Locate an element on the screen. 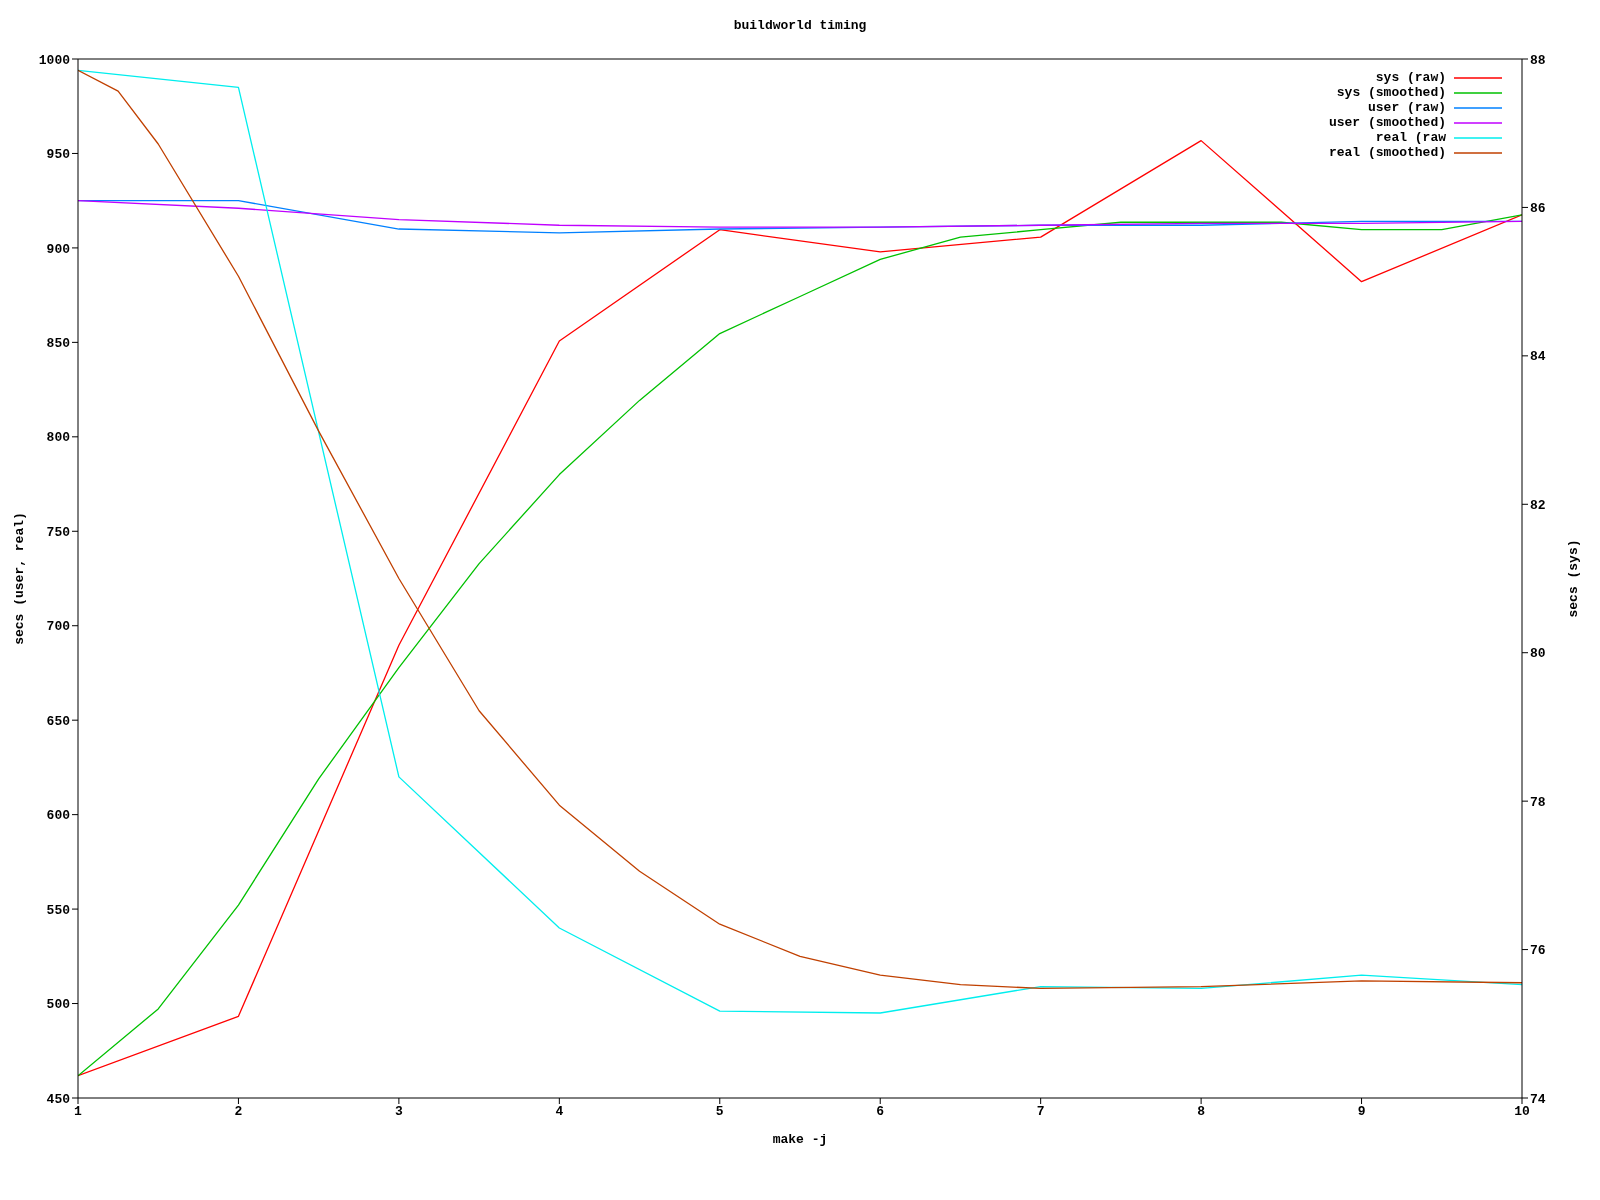 The image size is (1600, 1200). legend-label: user (smoothed) is located at coordinates (1387, 122).